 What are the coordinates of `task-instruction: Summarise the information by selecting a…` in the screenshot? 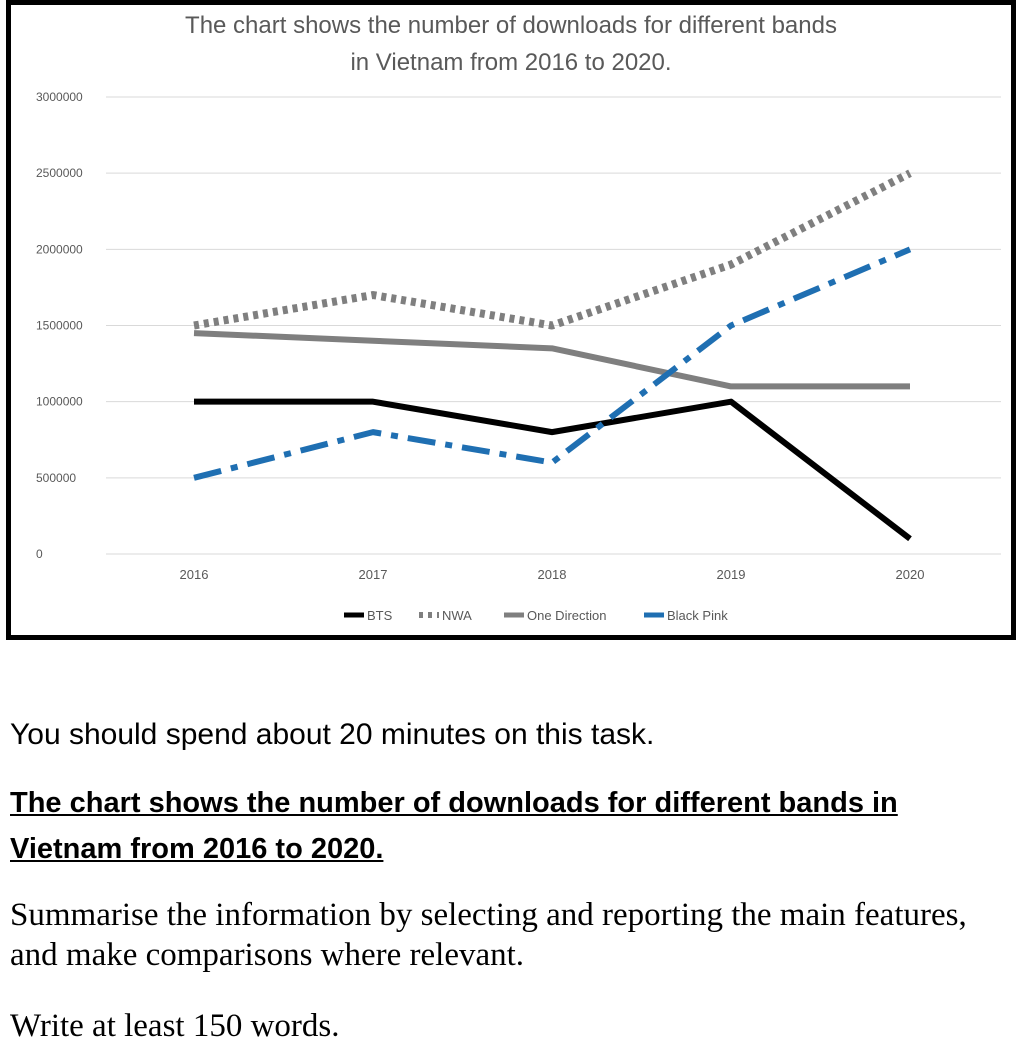 It's located at (488, 935).